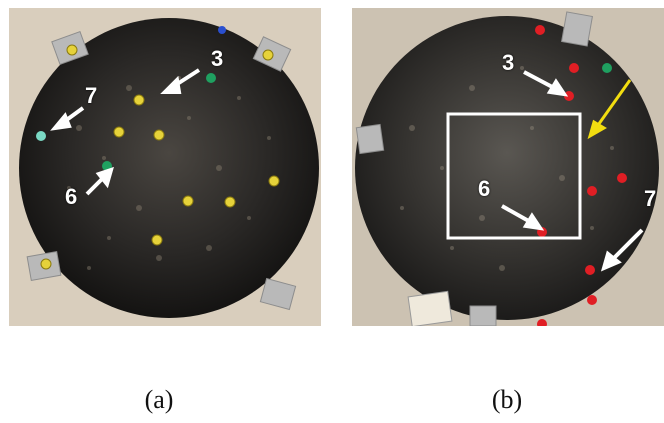 This screenshot has height=423, width=664. I want to click on sample-tag, so click(430, 308).